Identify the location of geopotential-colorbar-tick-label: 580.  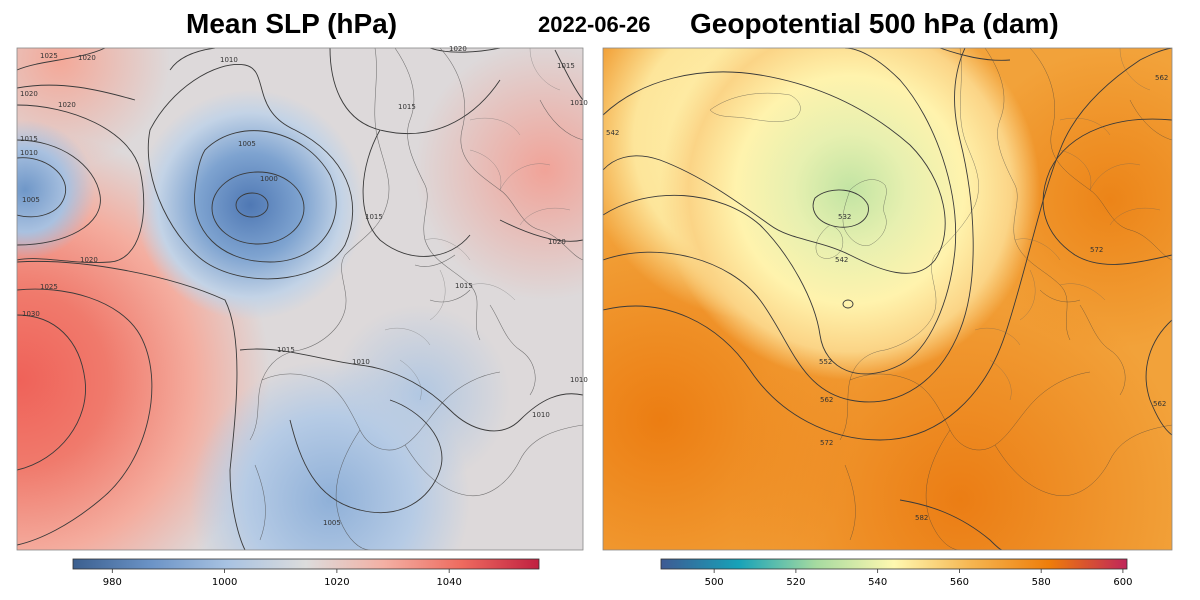
(1041, 582).